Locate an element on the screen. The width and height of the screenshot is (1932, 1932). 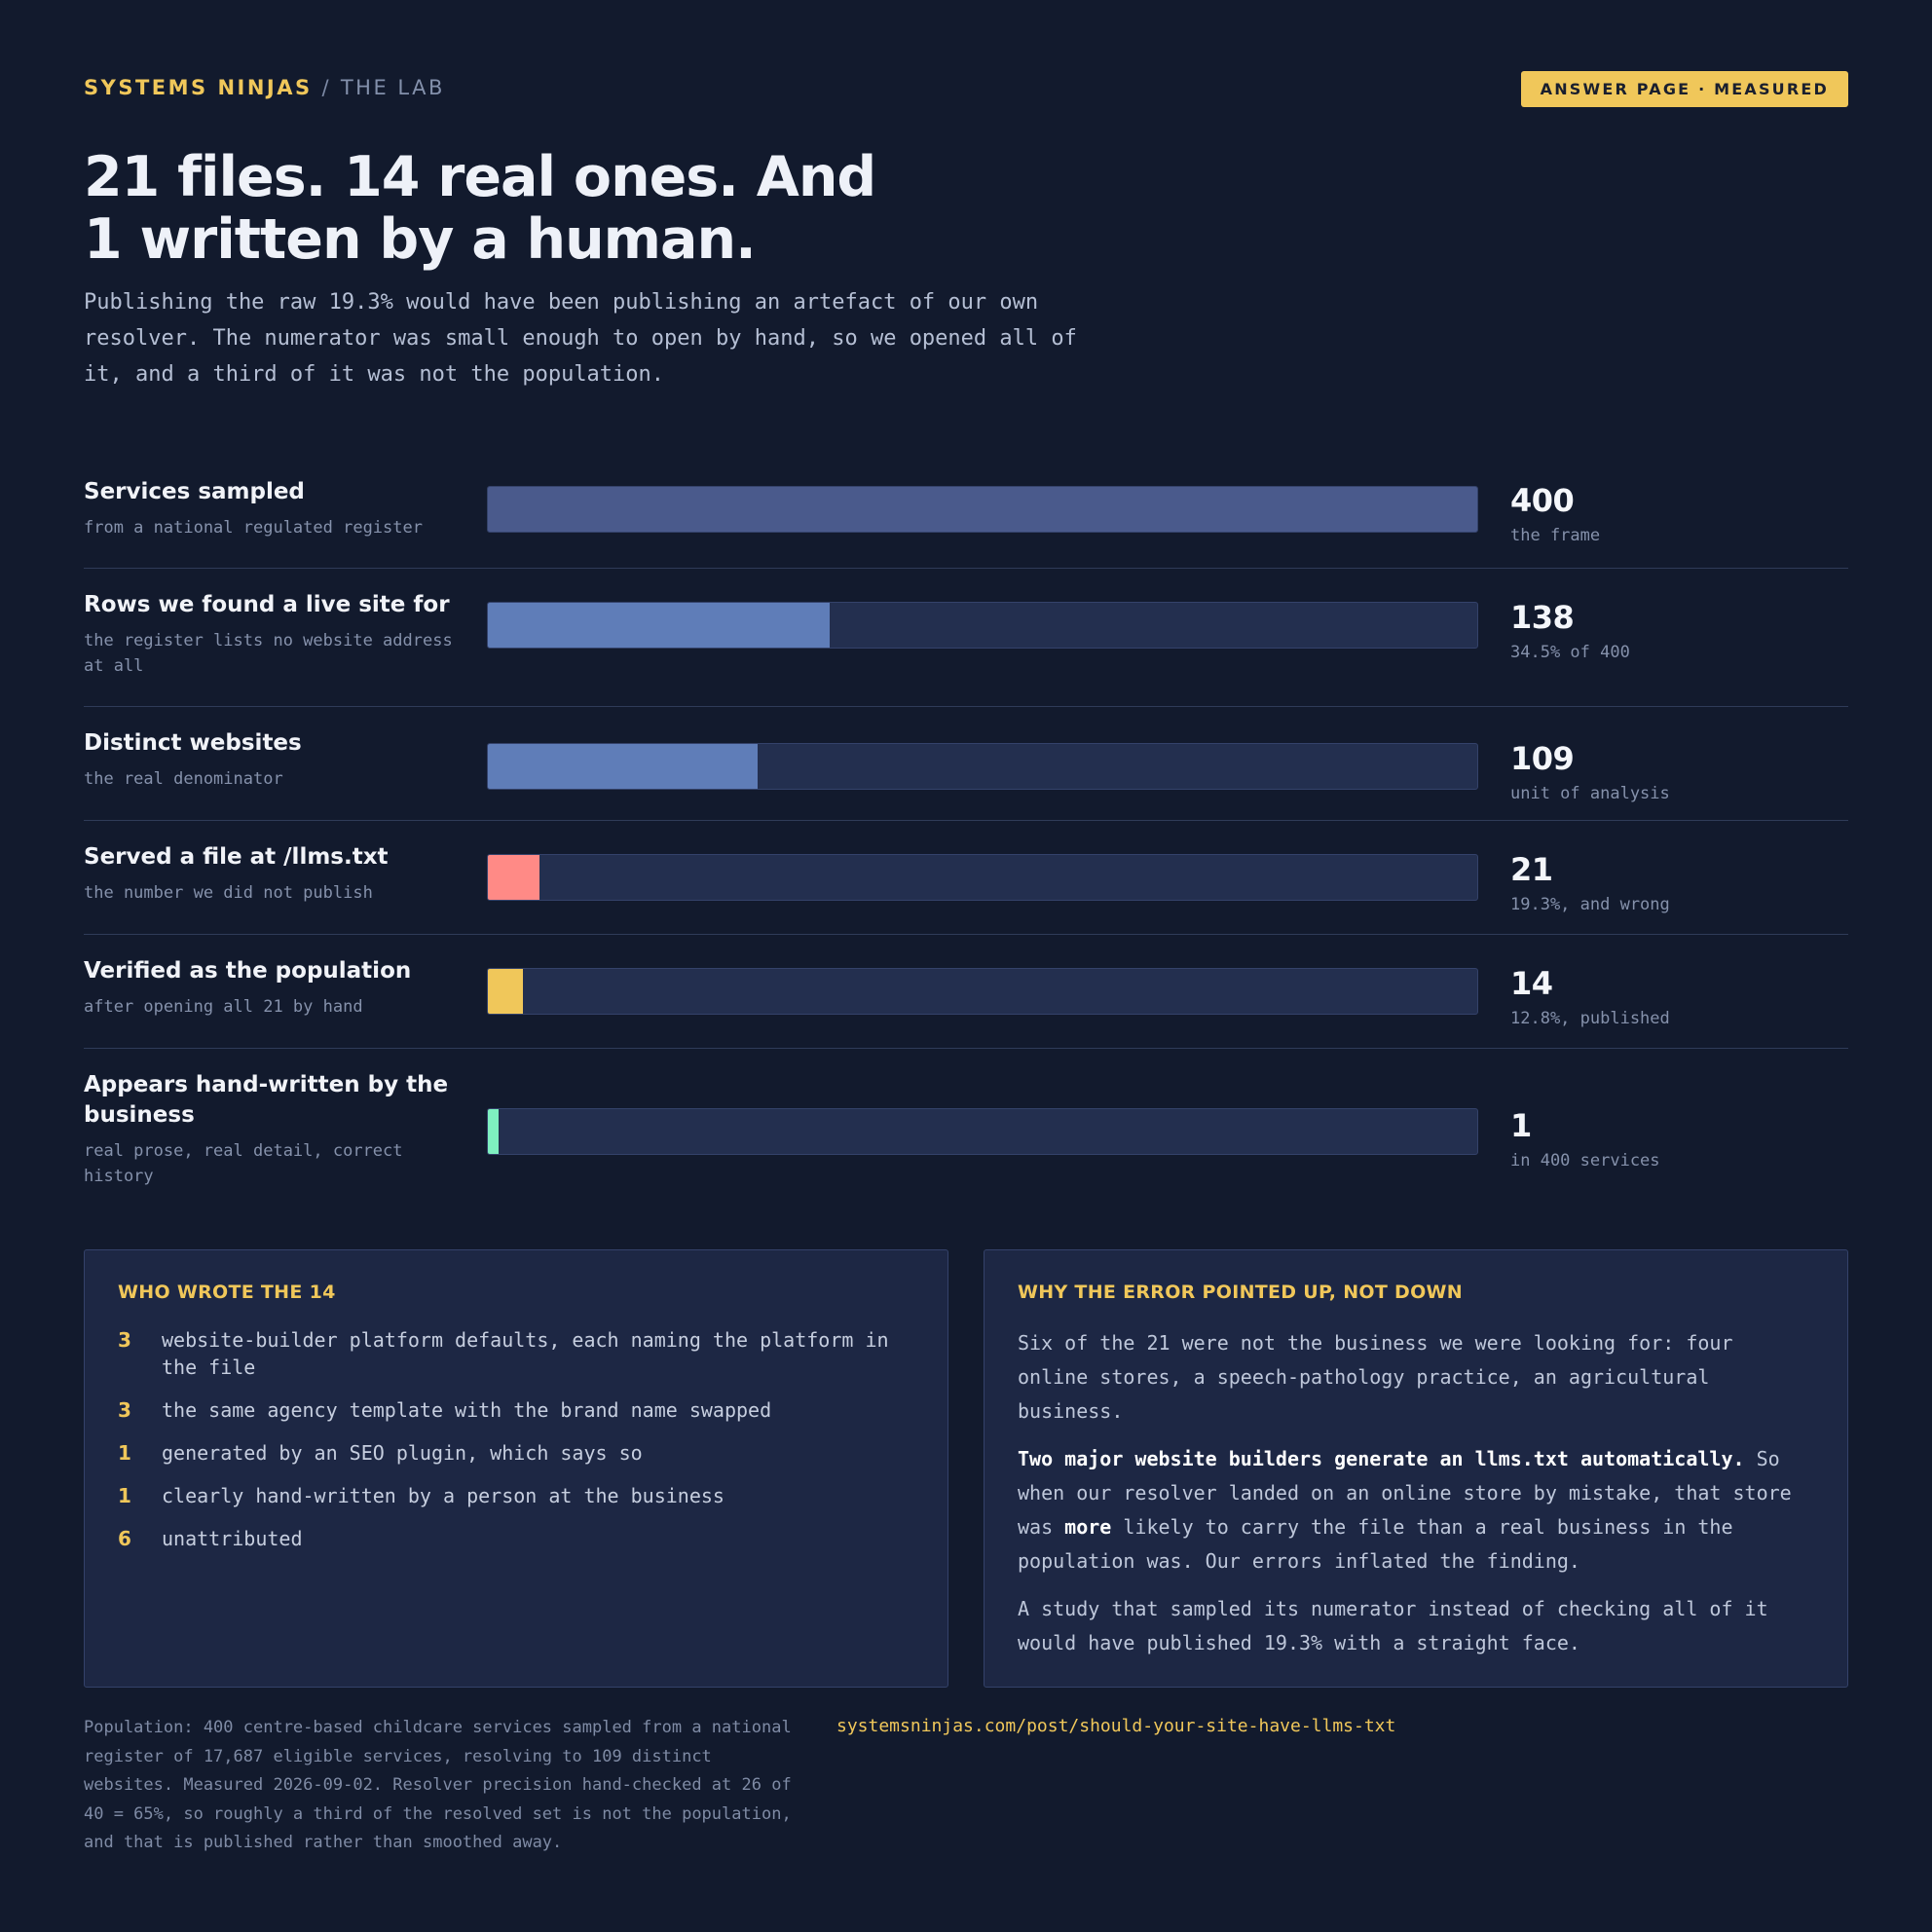
row-value: 138 34.5% of 400 is located at coordinates (1570, 631).